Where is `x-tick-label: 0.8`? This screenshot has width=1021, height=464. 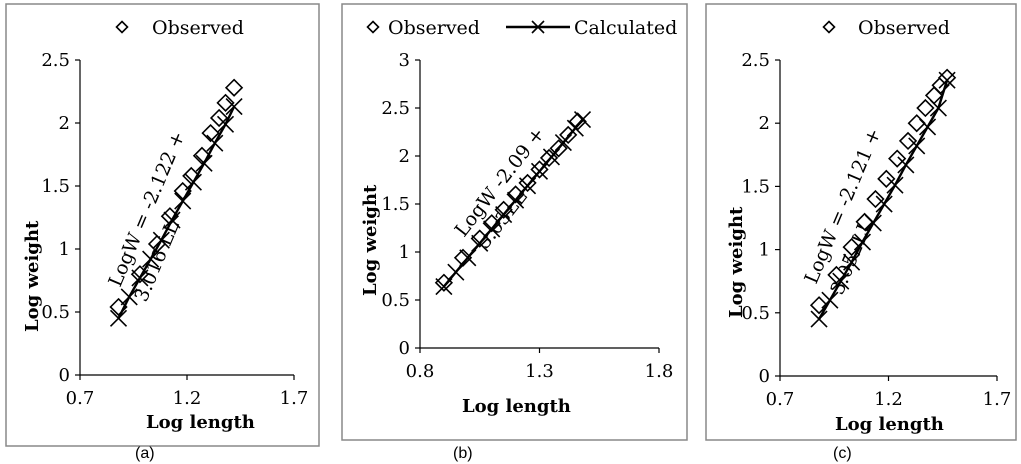 x-tick-label: 0.8 is located at coordinates (420, 371).